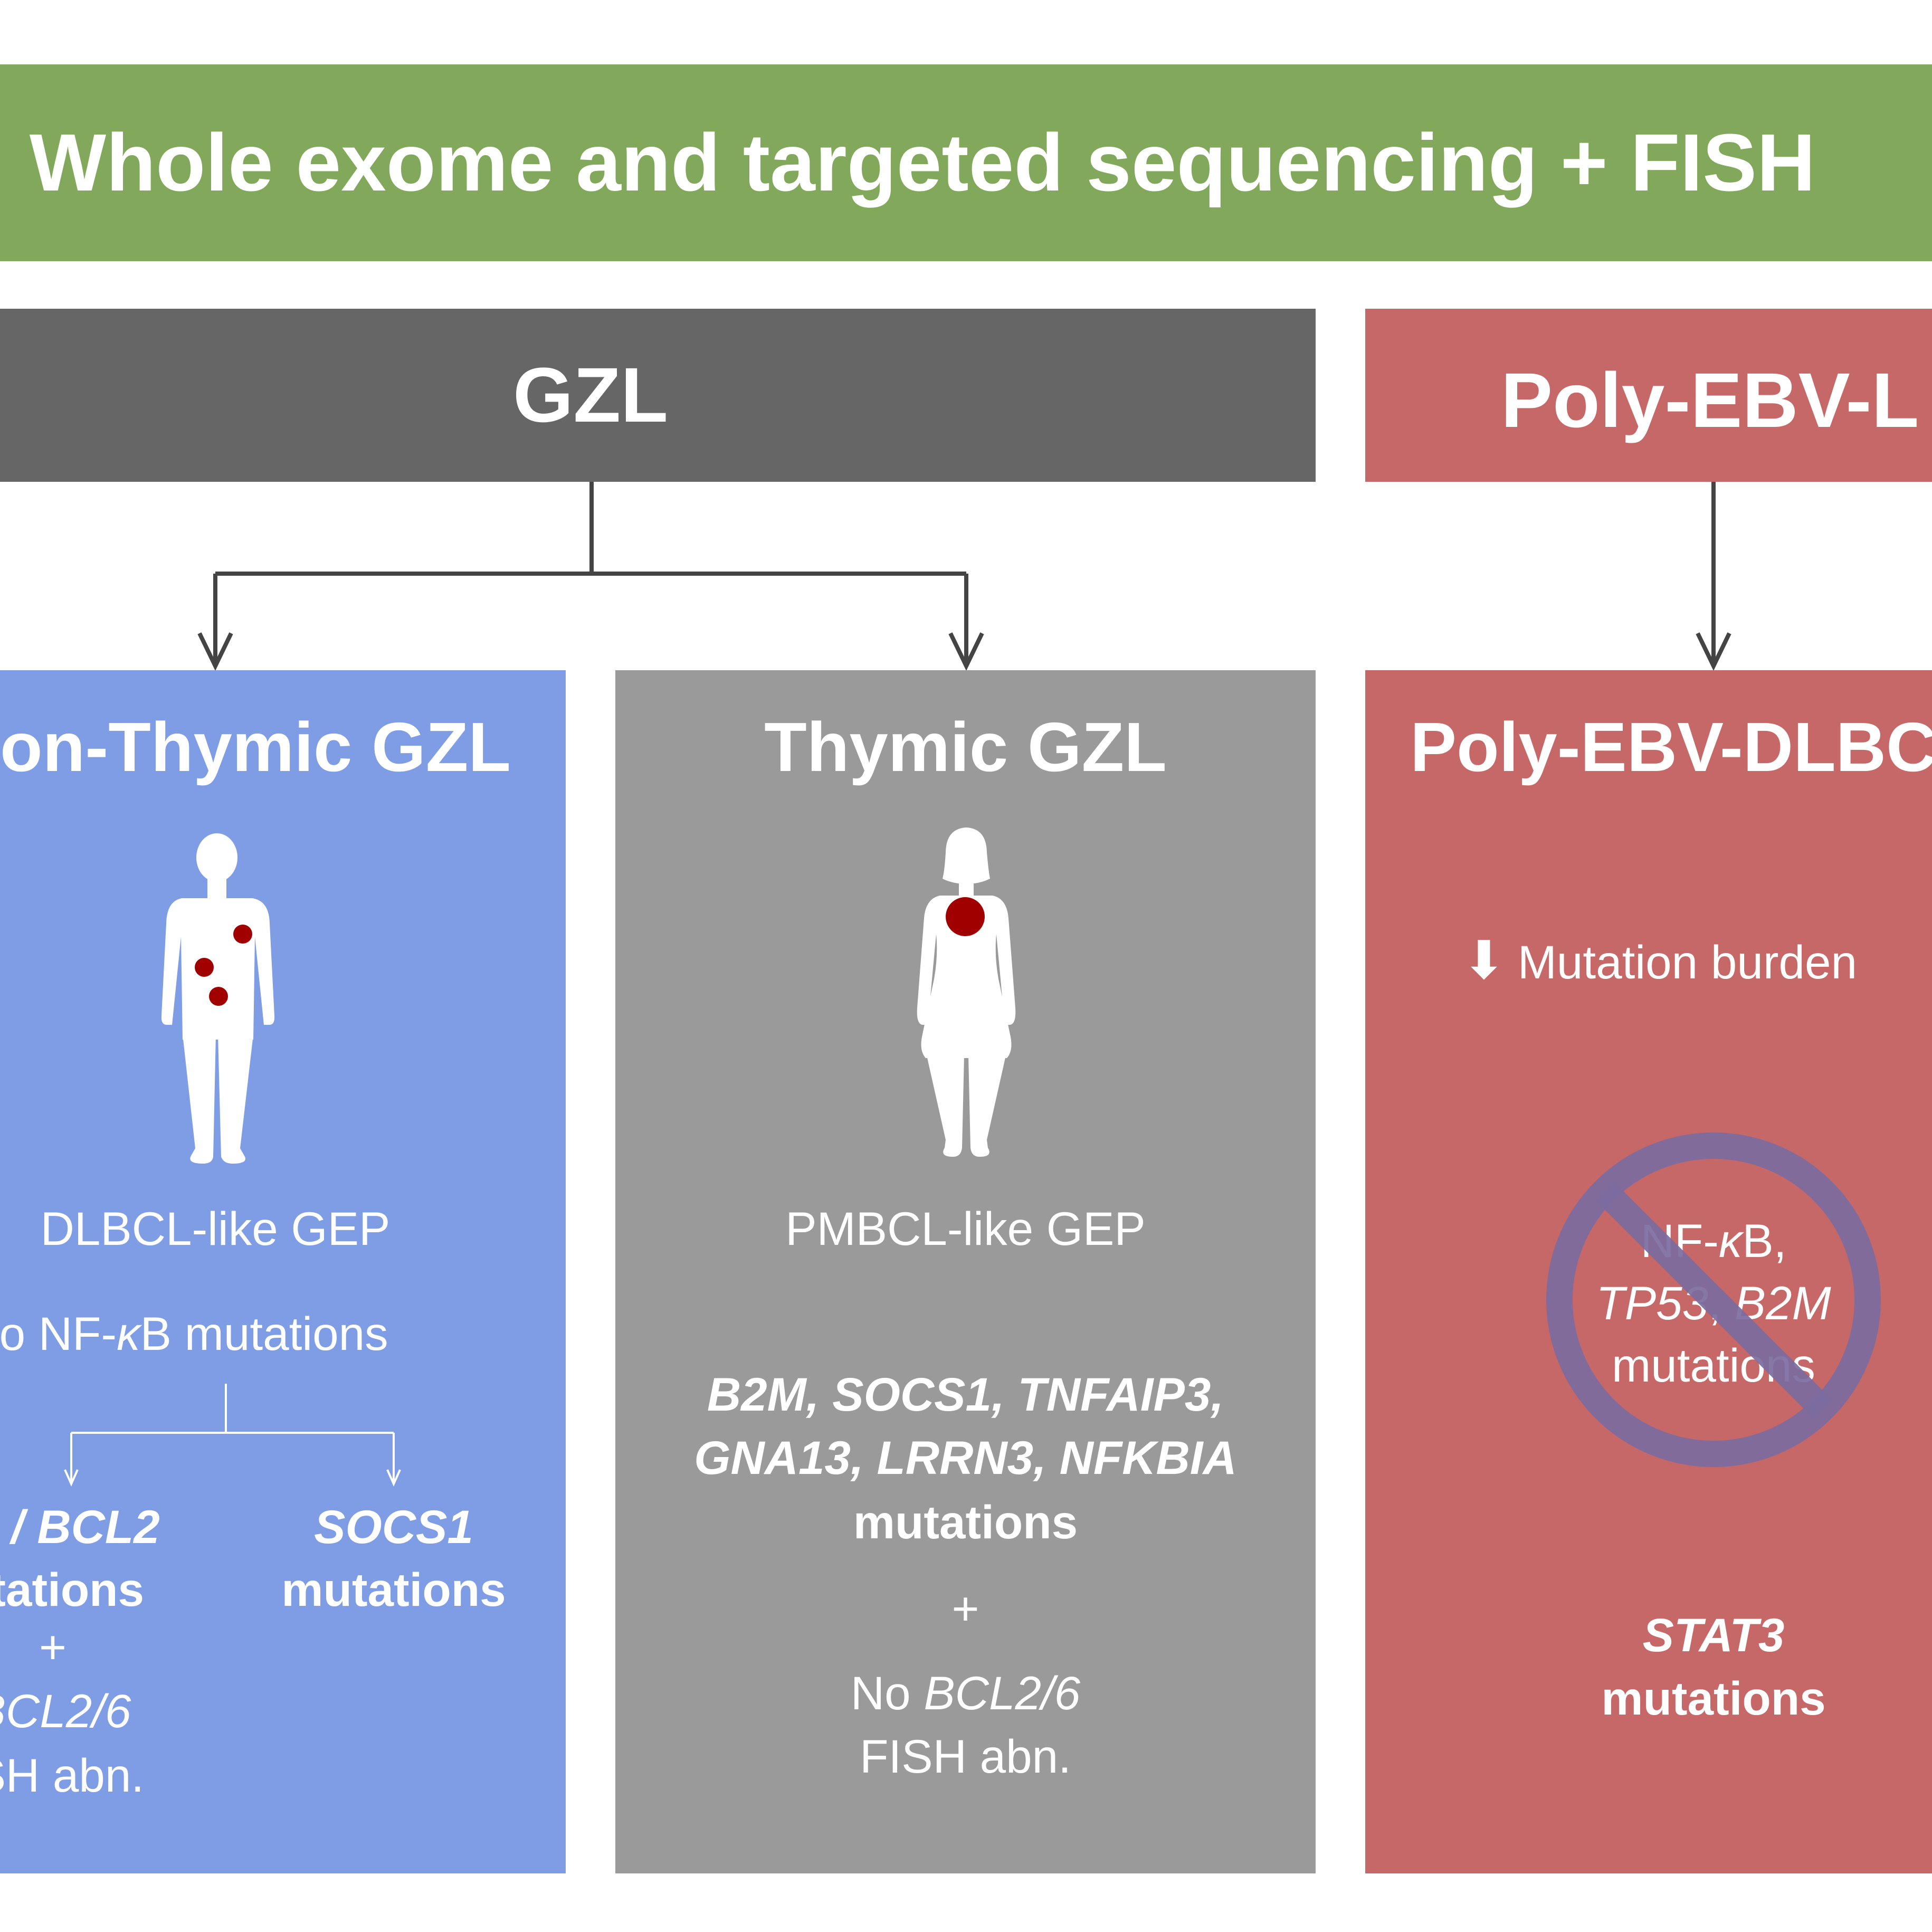  Describe the element at coordinates (218, 998) in the screenshot. I see `male-silhouette-icon` at that location.